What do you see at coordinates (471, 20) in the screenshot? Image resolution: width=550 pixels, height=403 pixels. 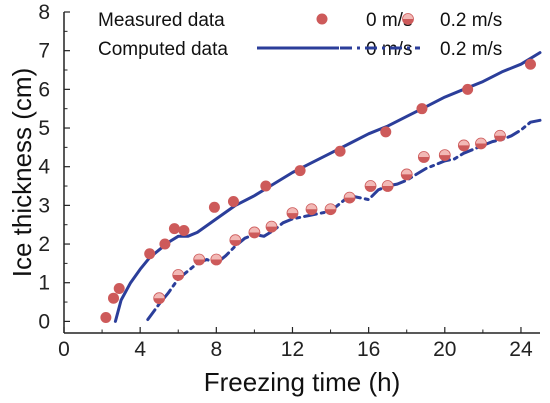 I see `legend-measured-02ms-label: 0.2 m/s` at bounding box center [471, 20].